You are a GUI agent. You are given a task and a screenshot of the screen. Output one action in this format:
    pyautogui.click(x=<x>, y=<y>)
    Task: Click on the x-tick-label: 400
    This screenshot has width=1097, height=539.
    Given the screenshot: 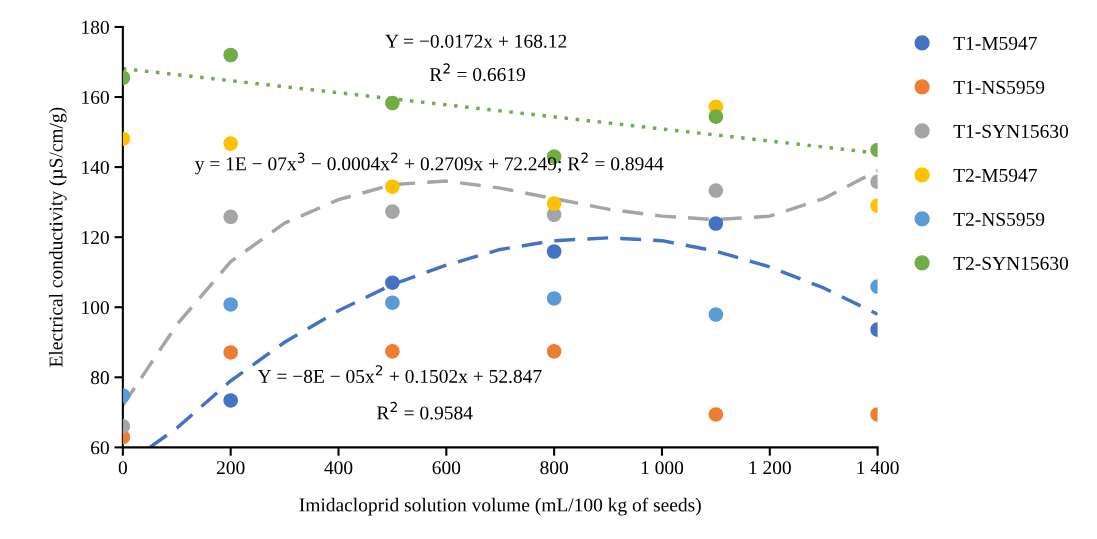 What is the action you would take?
    pyautogui.click(x=338, y=468)
    